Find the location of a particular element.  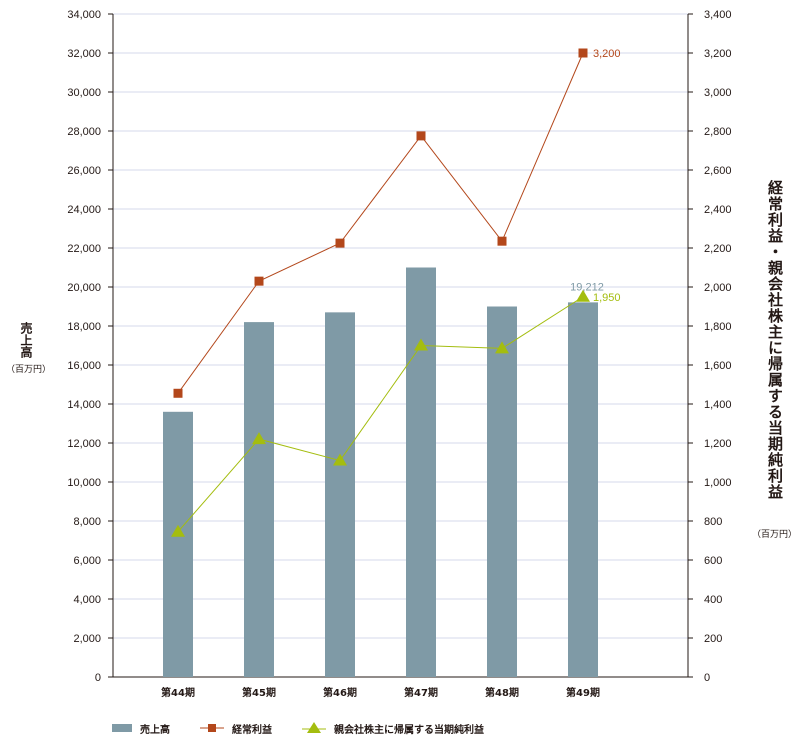

left-tick-label: 32,000 is located at coordinates (84, 54).